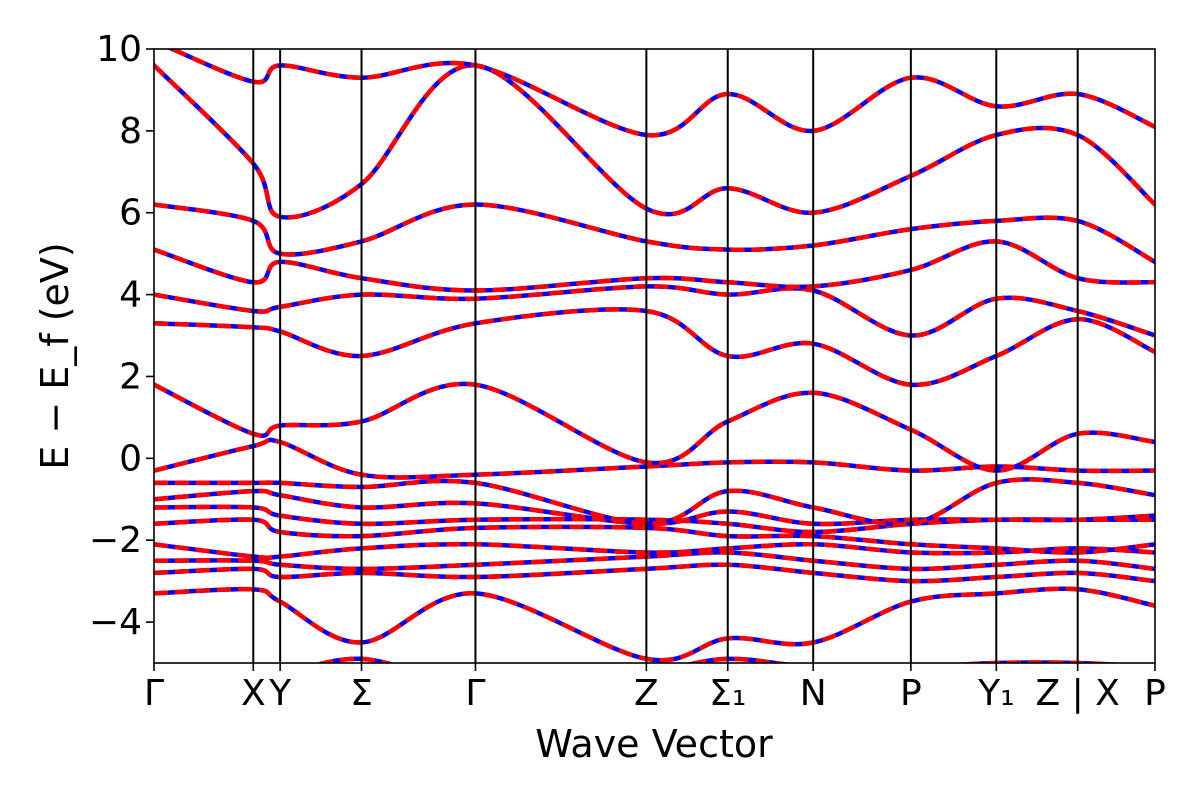 This screenshot has height=805, width=1200. Describe the element at coordinates (654, 266) in the screenshot. I see `band-13-blue` at that location.